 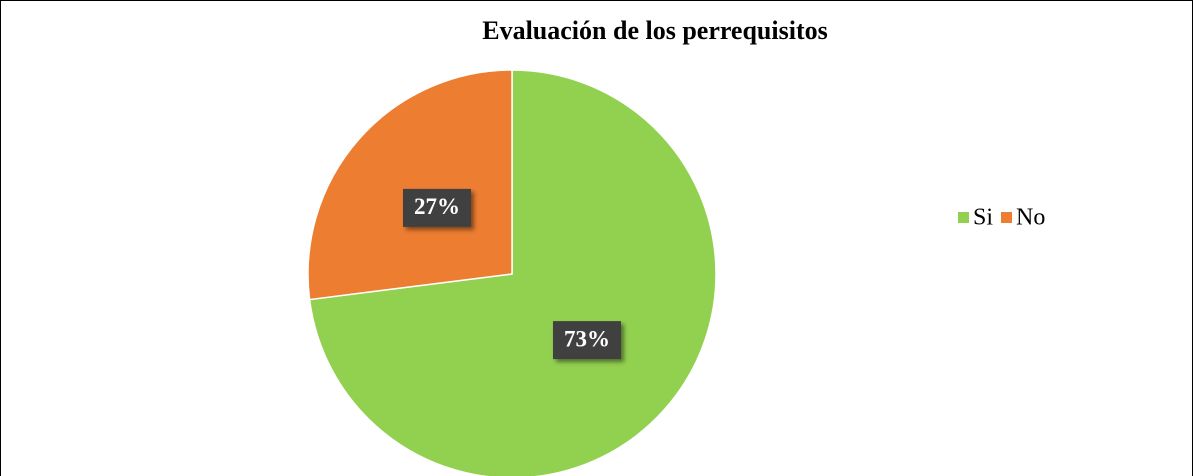 I want to click on data-labels: 73% 27%, so click(x=512, y=274).